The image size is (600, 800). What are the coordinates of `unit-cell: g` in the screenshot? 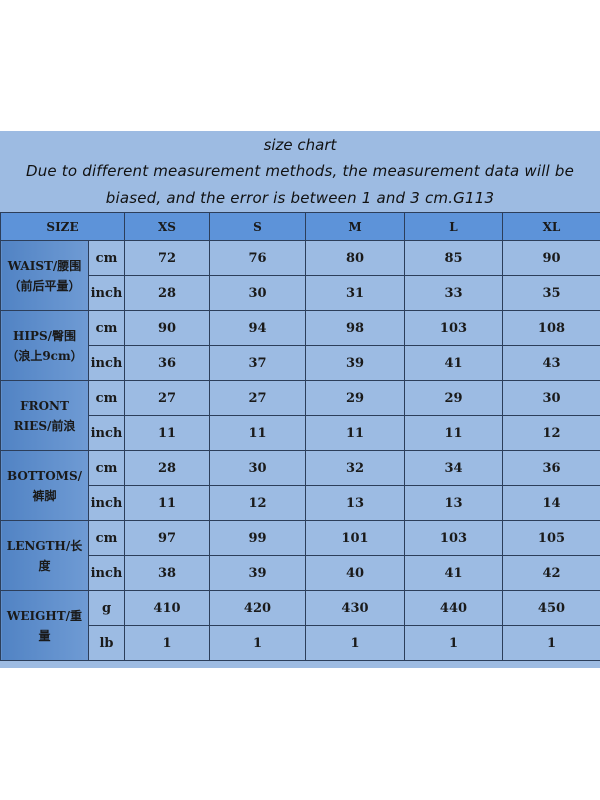 It's located at (106, 608).